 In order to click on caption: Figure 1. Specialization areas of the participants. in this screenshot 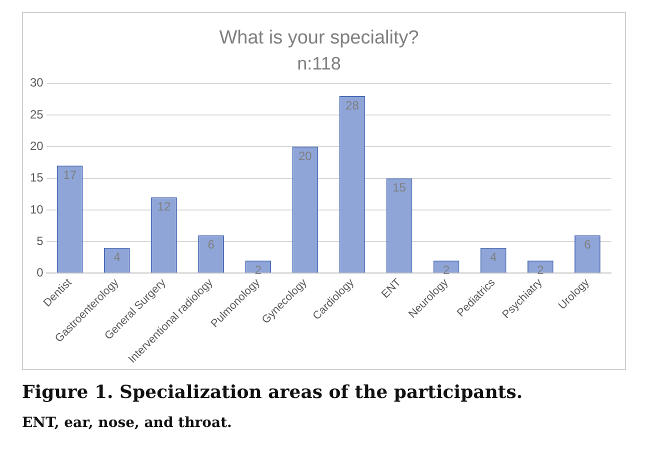, I will do `click(272, 392)`.